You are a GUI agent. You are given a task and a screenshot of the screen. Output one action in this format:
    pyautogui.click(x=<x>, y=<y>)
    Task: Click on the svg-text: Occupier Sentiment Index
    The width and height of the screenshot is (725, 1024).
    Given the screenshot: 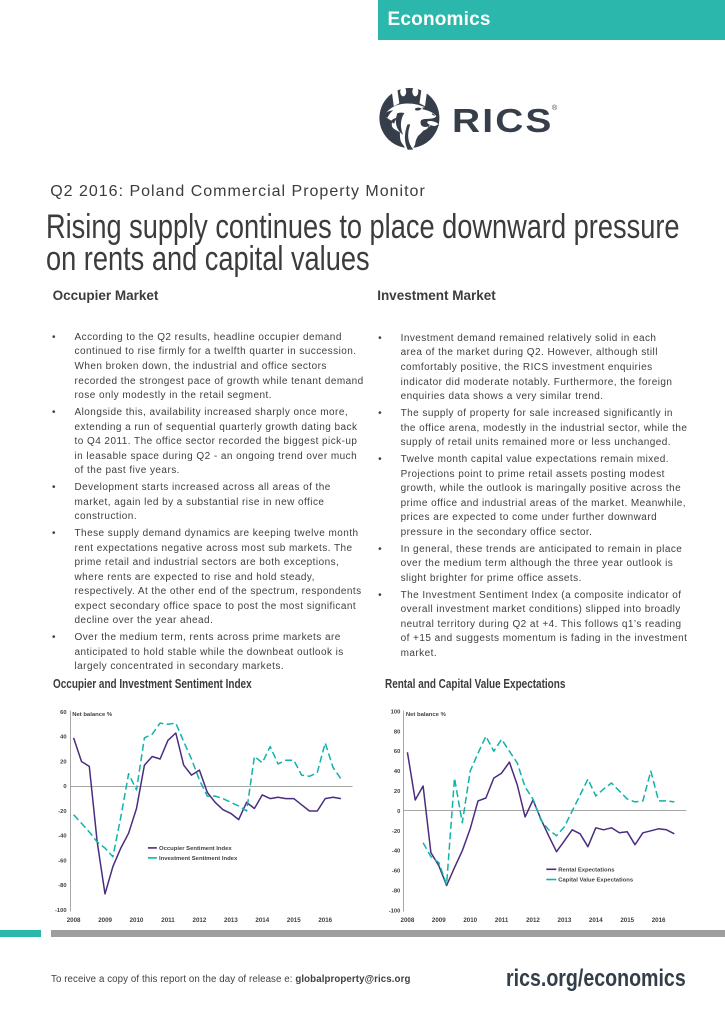 What is the action you would take?
    pyautogui.click(x=195, y=849)
    